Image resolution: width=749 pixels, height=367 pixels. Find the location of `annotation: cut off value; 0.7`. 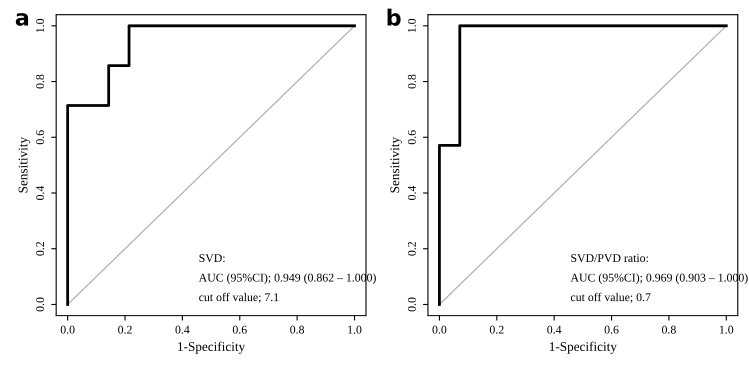

annotation: cut off value; 0.7 is located at coordinates (610, 297).